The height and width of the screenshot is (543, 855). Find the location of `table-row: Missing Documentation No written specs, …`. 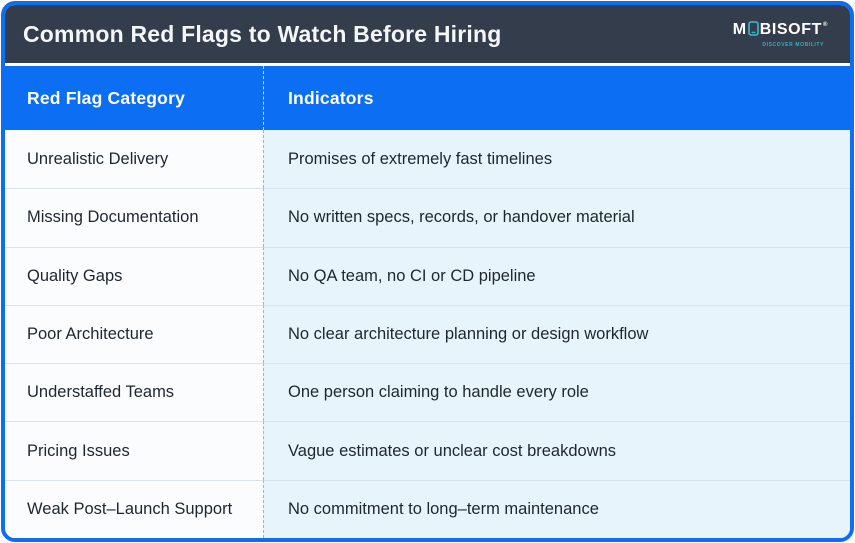

table-row: Missing Documentation No written specs, … is located at coordinates (427, 217).